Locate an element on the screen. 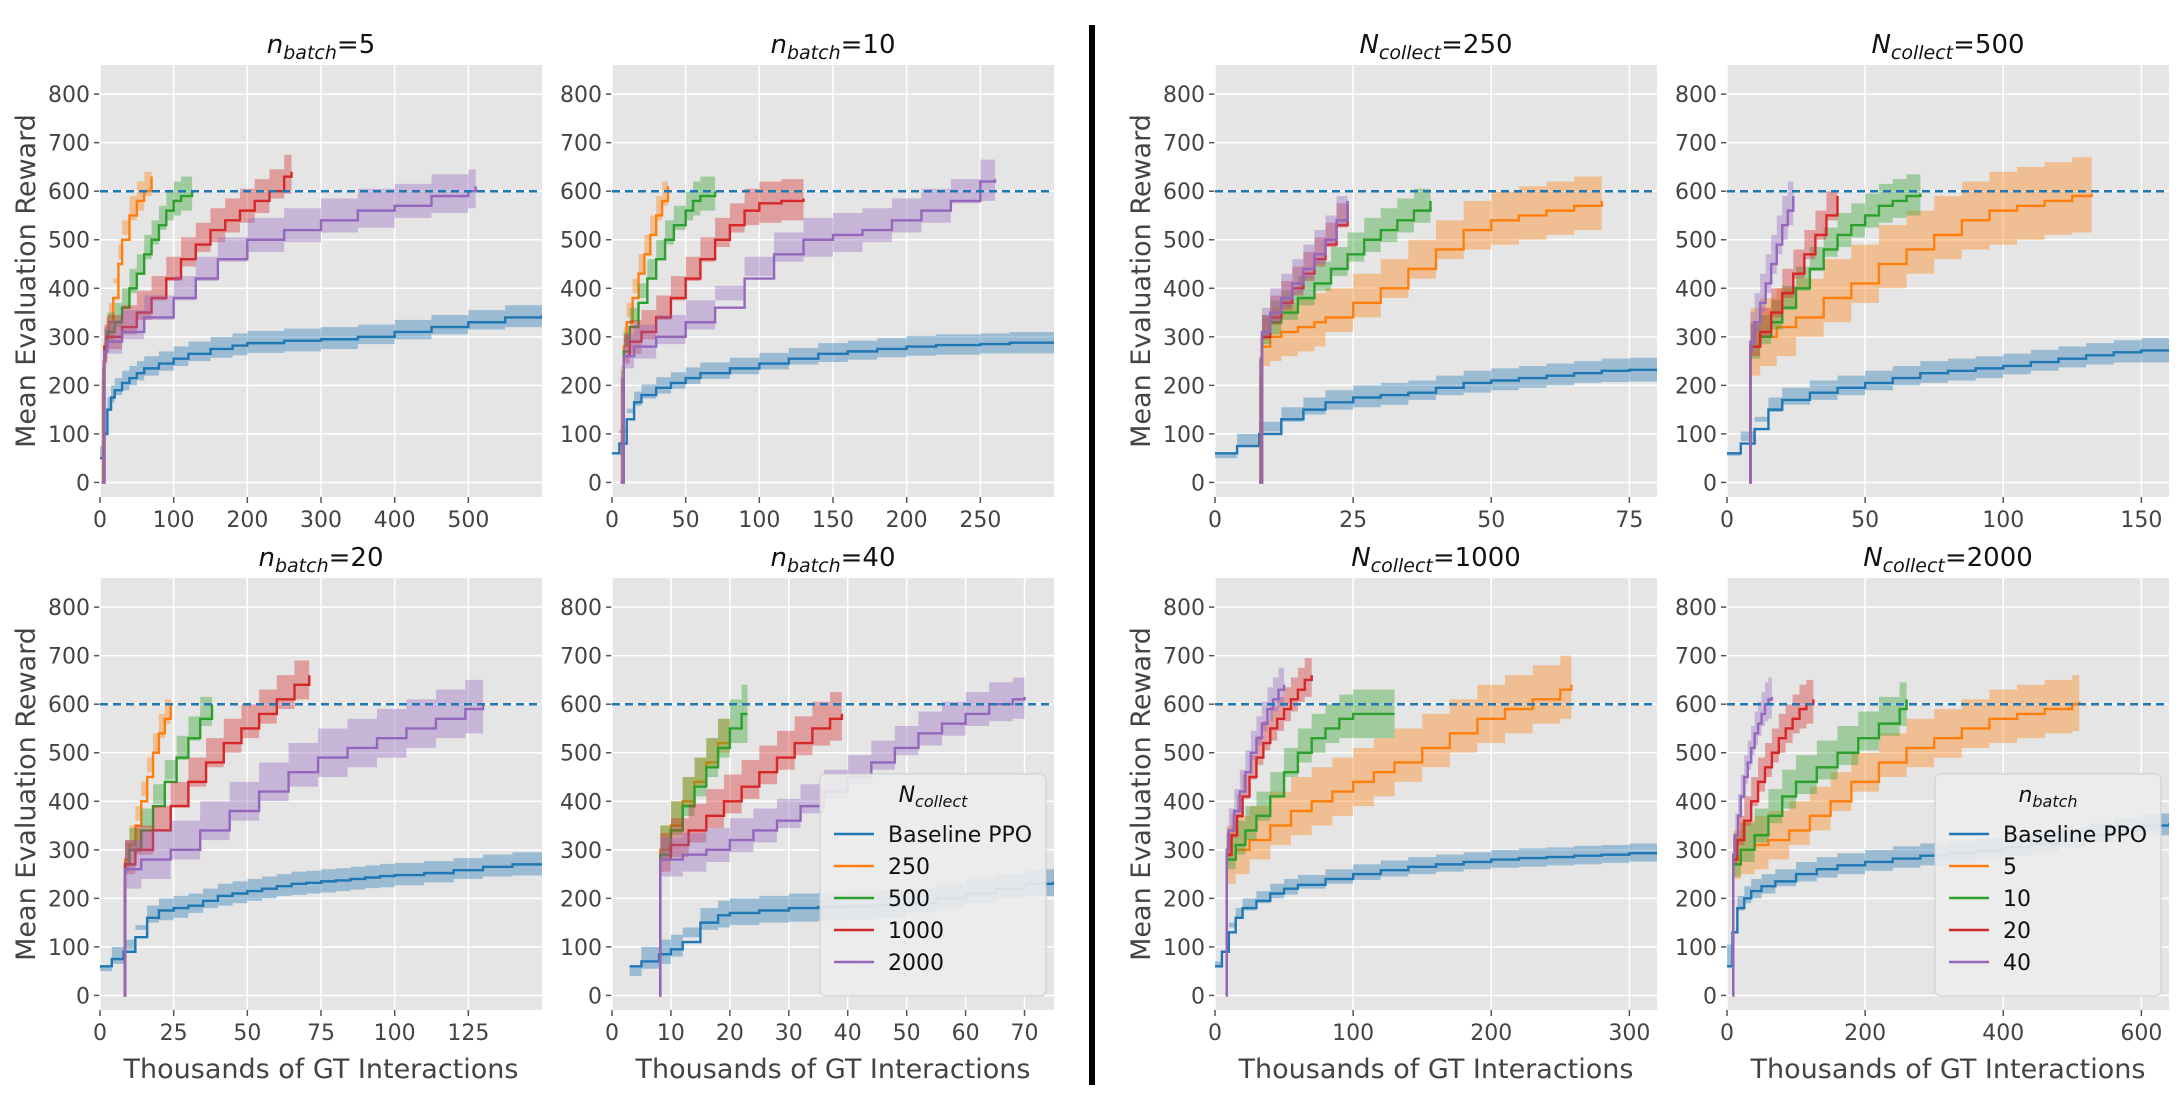  x-tick-label: 10 is located at coordinates (671, 1033).